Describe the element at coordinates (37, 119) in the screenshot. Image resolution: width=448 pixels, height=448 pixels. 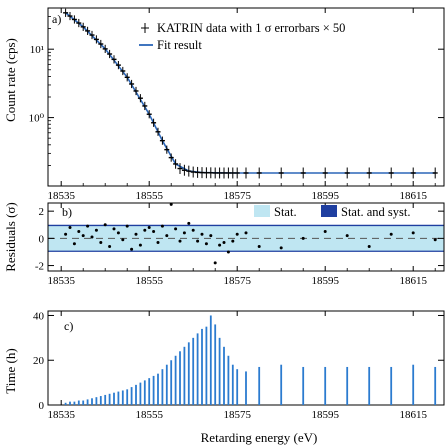
I see `panel-a-y-tick-label: 10⁰` at that location.